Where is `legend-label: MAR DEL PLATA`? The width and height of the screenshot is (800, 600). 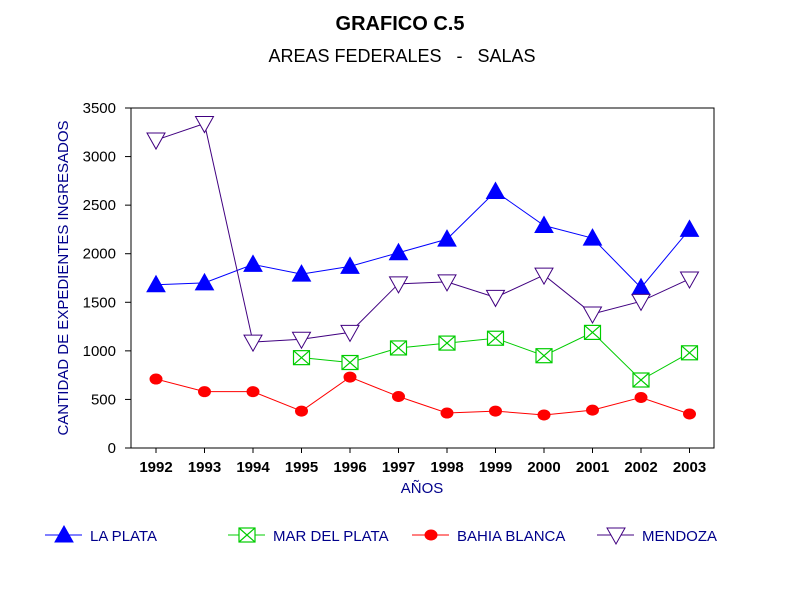
legend-label: MAR DEL PLATA is located at coordinates (331, 536).